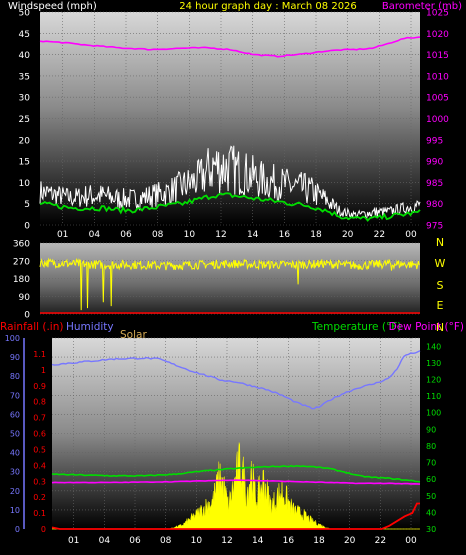 Image resolution: width=466 pixels, height=555 pixels. I want to click on humidity-tick-label: 90, so click(15, 357).